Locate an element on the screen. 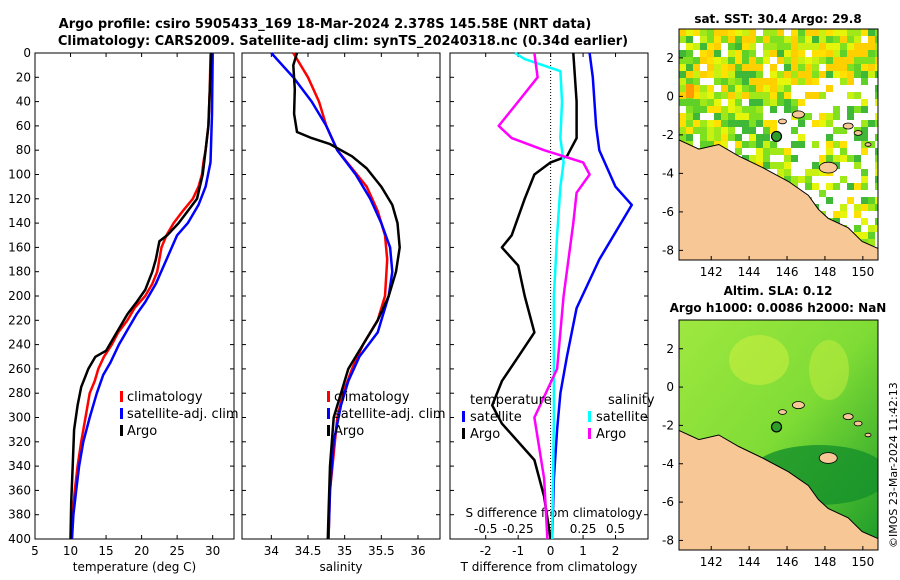  sst-map: 142 144 146 148 150 2 0 -2 -4 -6 -8 is located at coordinates (770, 153).